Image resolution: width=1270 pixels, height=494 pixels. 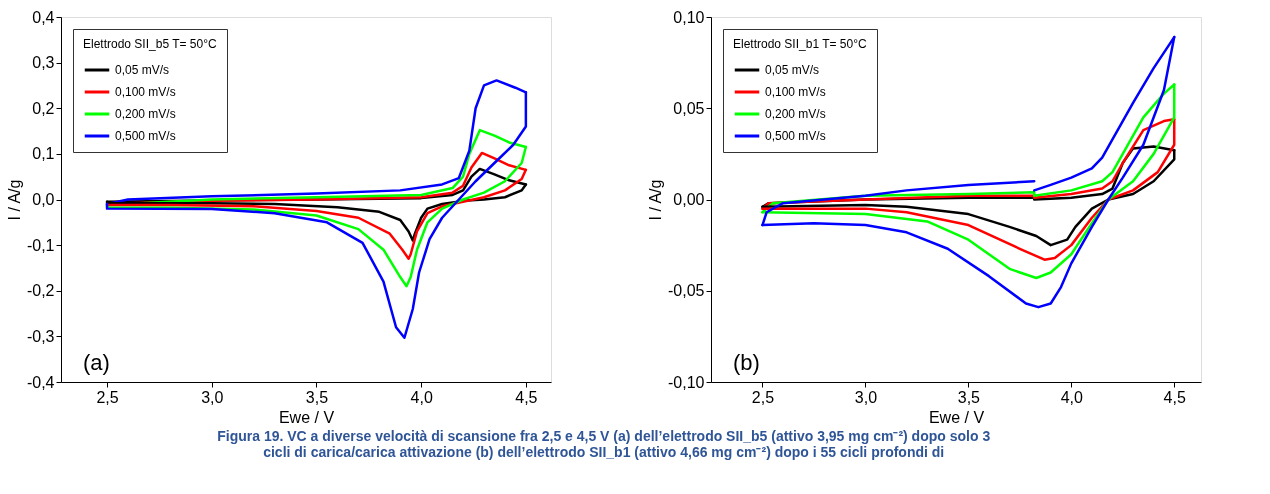 I want to click on y-tick-label: 0,4, so click(x=43, y=17).